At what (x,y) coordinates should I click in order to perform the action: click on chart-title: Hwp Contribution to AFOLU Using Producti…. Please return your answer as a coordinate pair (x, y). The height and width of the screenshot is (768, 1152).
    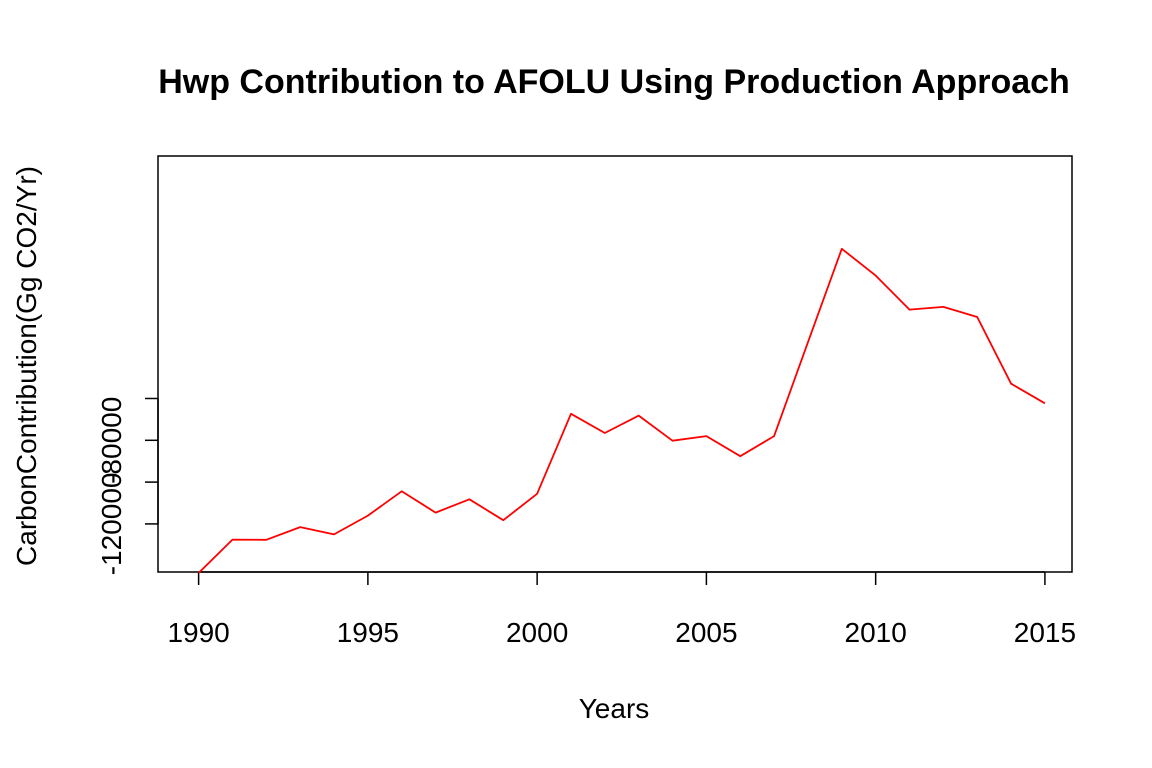
    Looking at the image, I should click on (614, 82).